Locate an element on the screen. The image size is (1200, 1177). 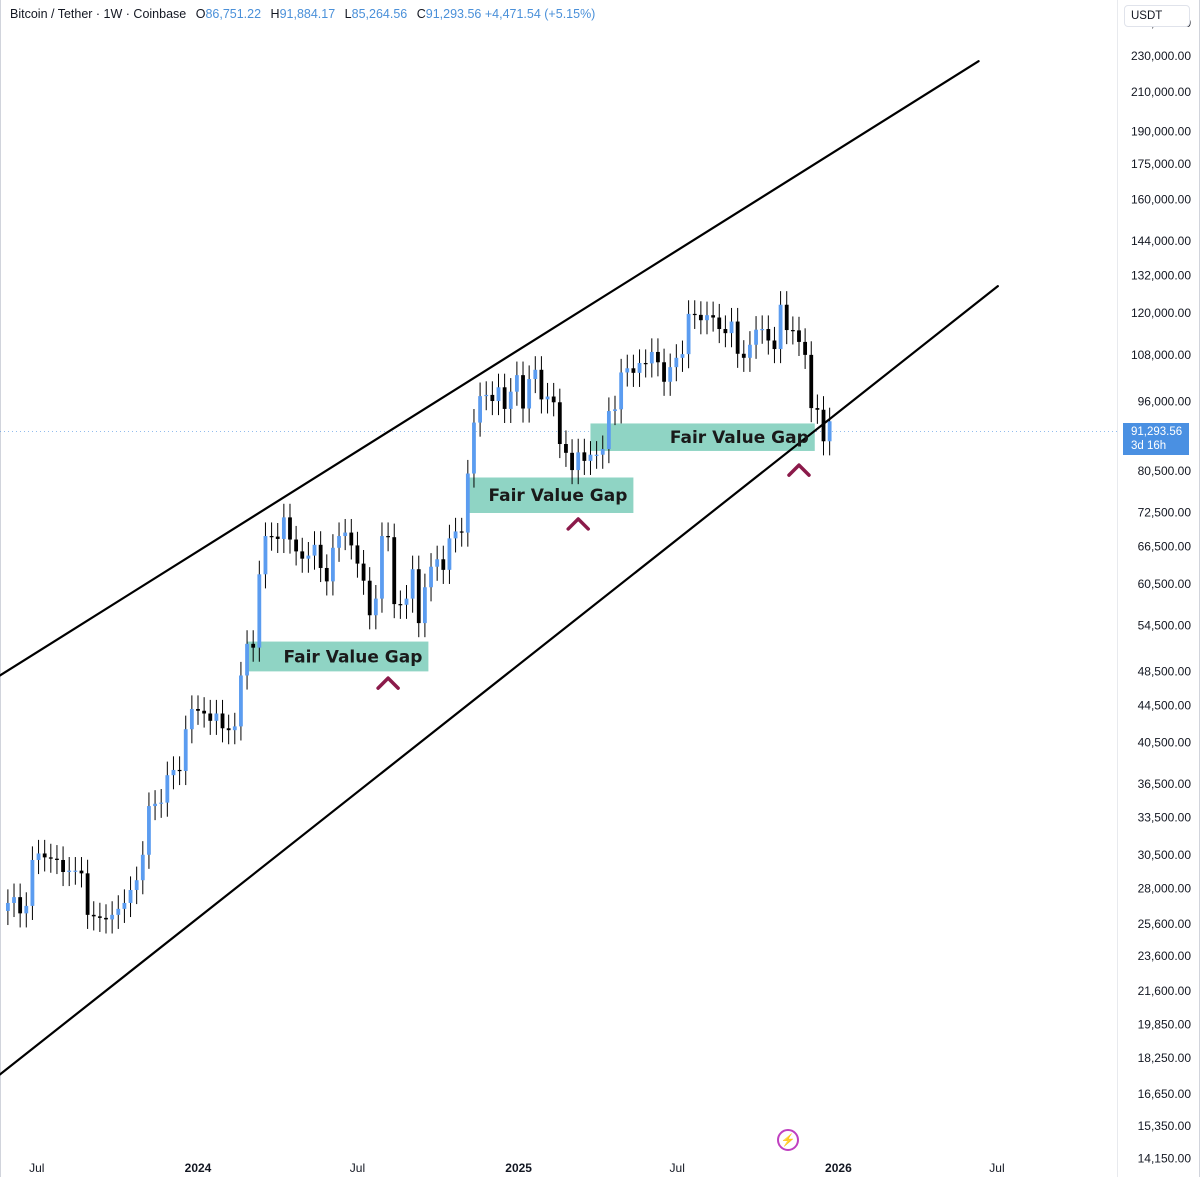
lightning-icon: ⚡ is located at coordinates (788, 1140).